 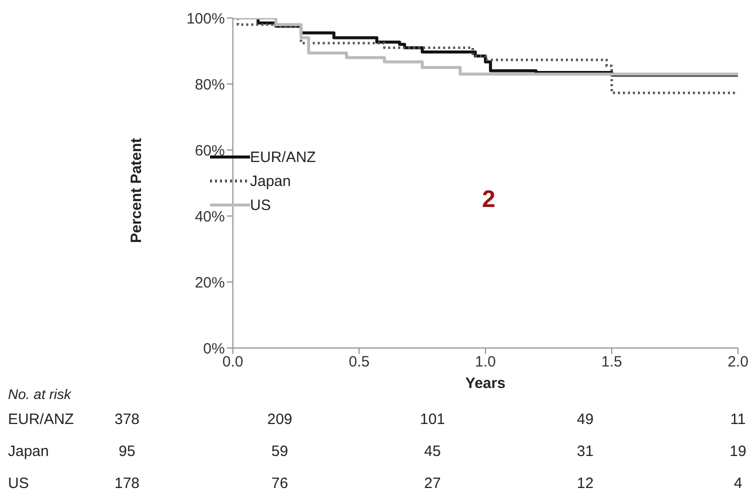 I want to click on legend-label: US, so click(x=260, y=205).